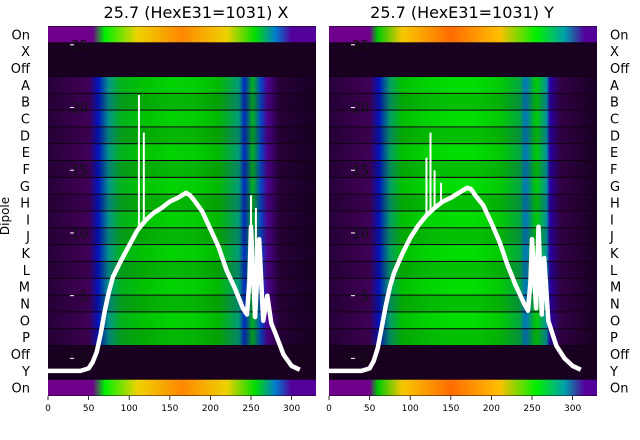 The height and width of the screenshot is (440, 640). I want to click on category-tick-label: Y, so click(613, 372).